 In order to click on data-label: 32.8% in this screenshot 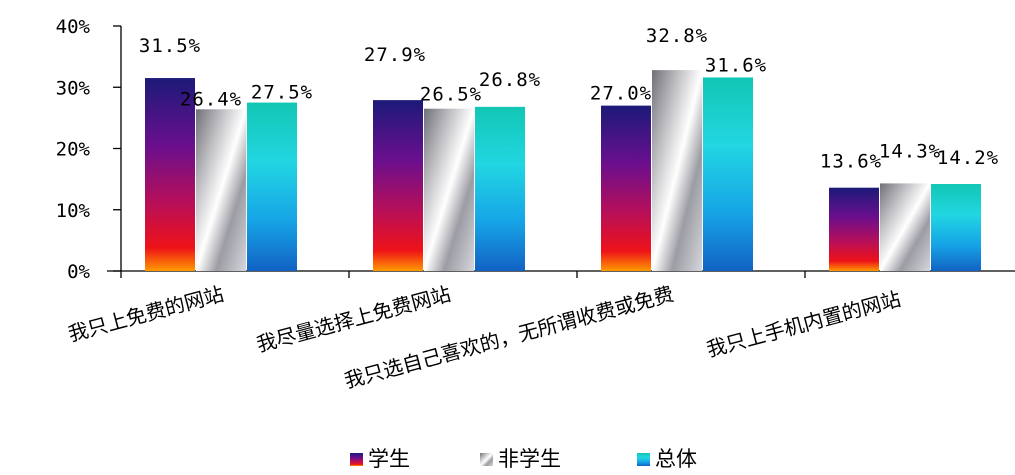, I will do `click(677, 36)`.